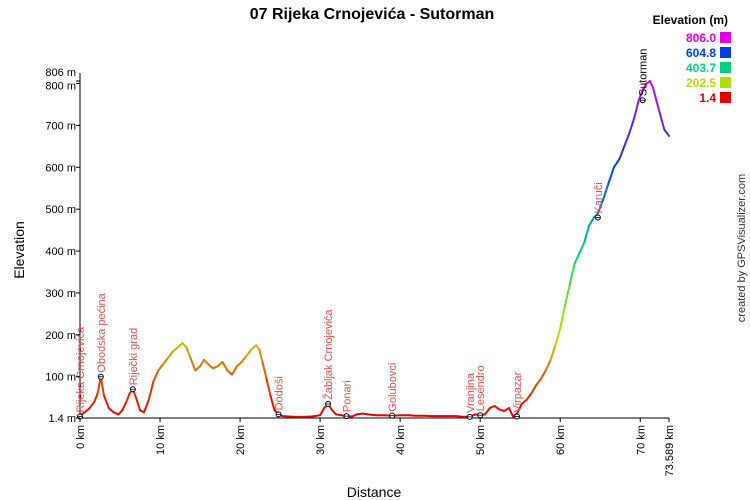 The image size is (750, 500). Describe the element at coordinates (561, 440) in the screenshot. I see `x-tick-label: 60 km` at that location.